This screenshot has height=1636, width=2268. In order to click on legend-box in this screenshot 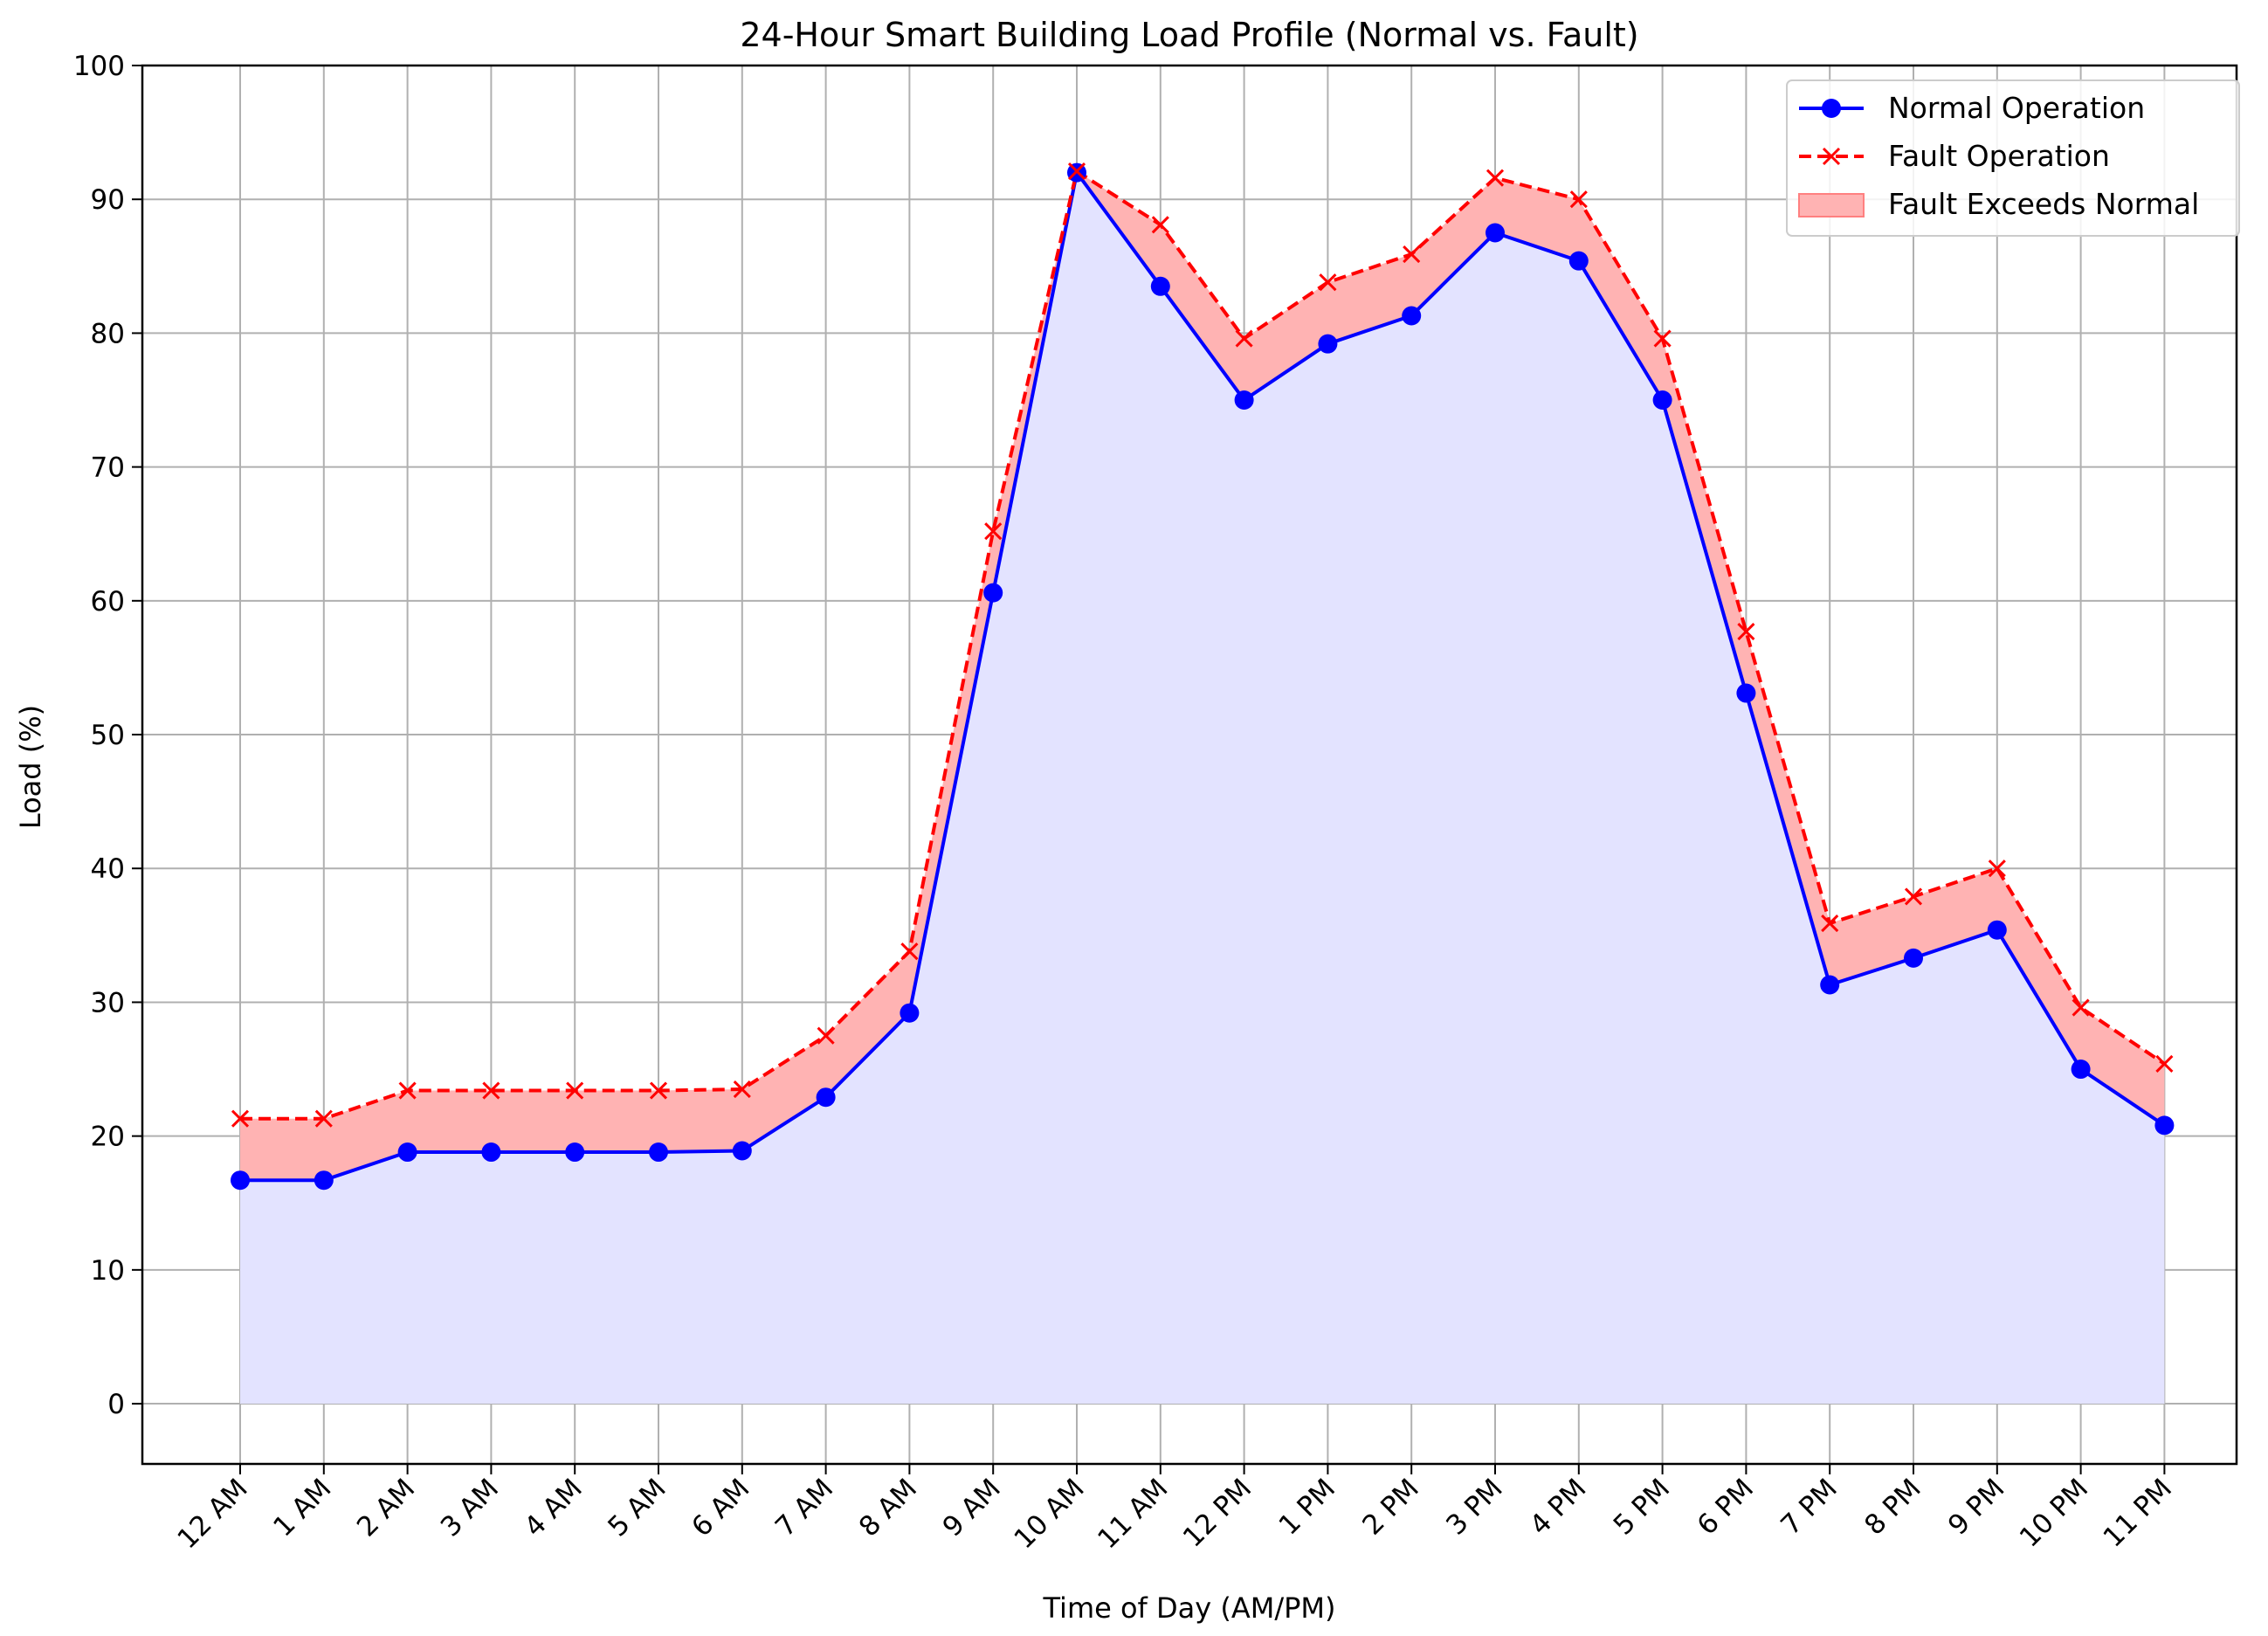, I will do `click(2013, 158)`.